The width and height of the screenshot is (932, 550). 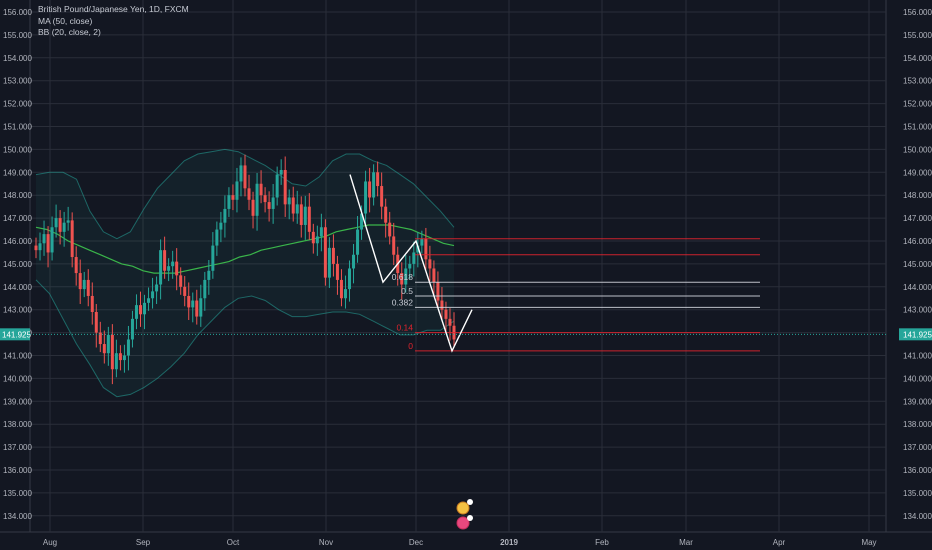 I want to click on y-tick-label-left: 151.000, so click(x=17, y=127).